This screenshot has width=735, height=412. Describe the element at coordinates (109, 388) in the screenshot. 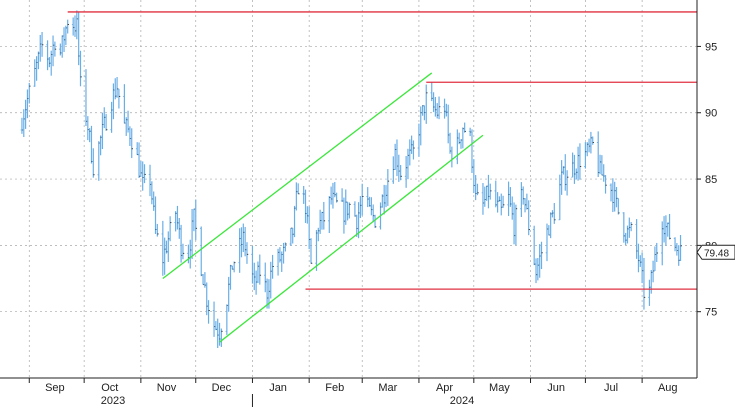

I see `x-tick-label: Oct` at that location.